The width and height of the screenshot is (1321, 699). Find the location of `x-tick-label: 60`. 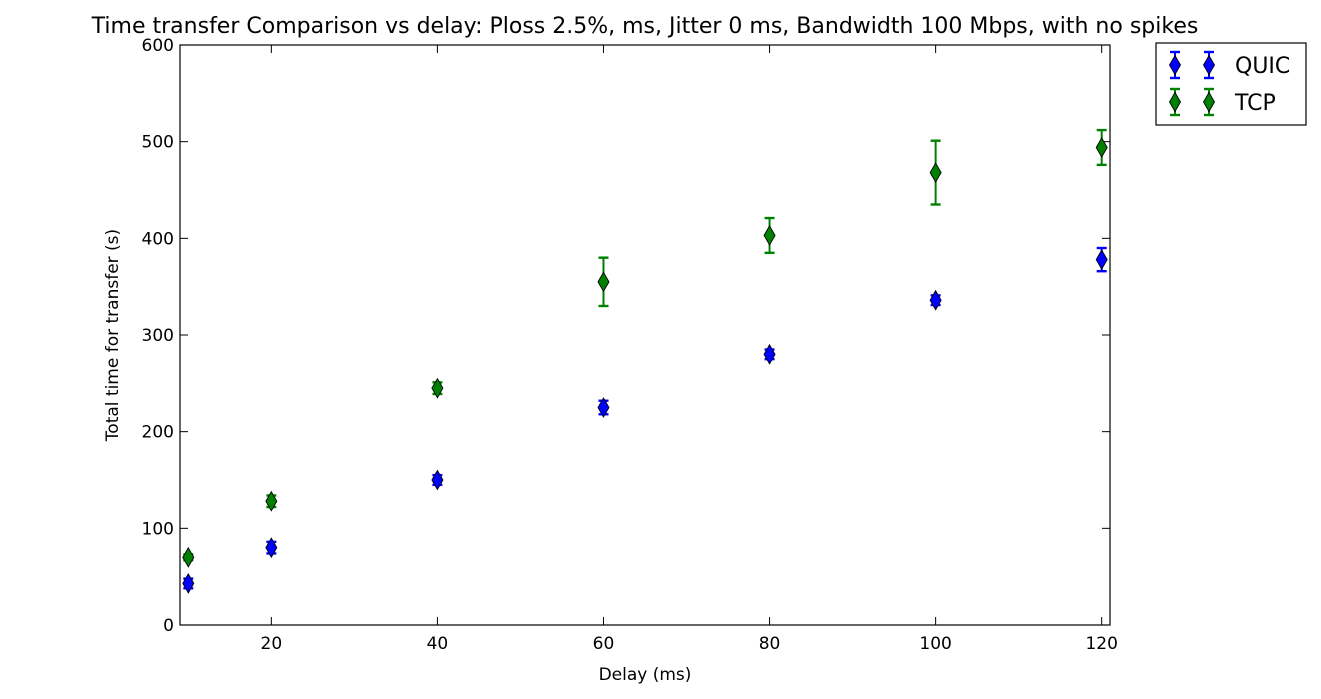

x-tick-label: 60 is located at coordinates (604, 644).